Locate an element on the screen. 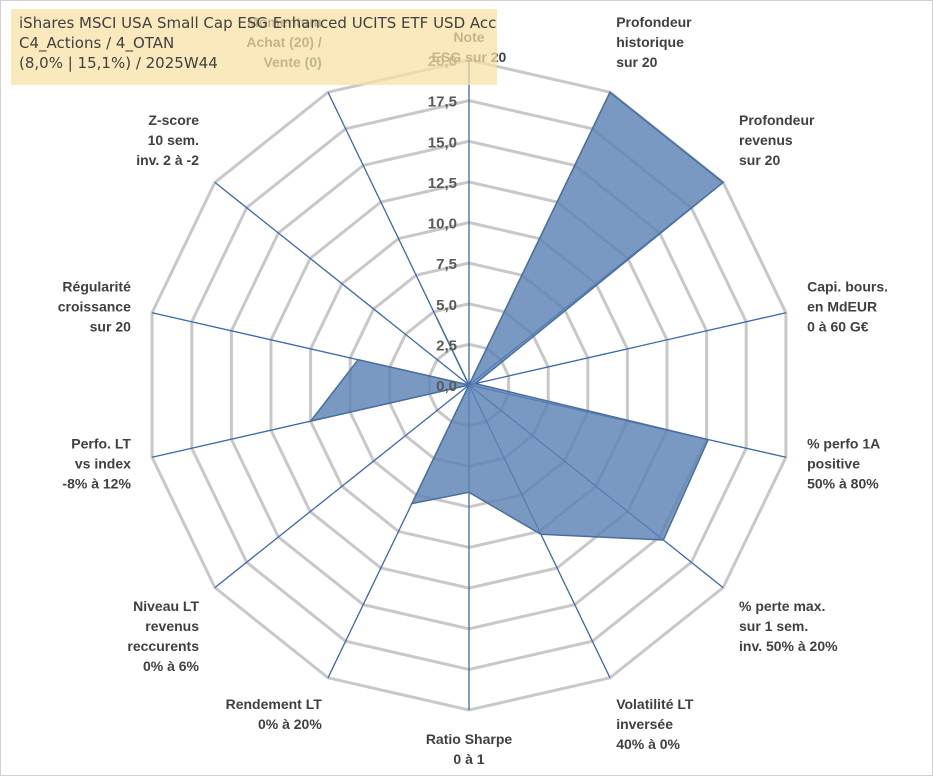  tick-label: 10,0 is located at coordinates (442, 224).